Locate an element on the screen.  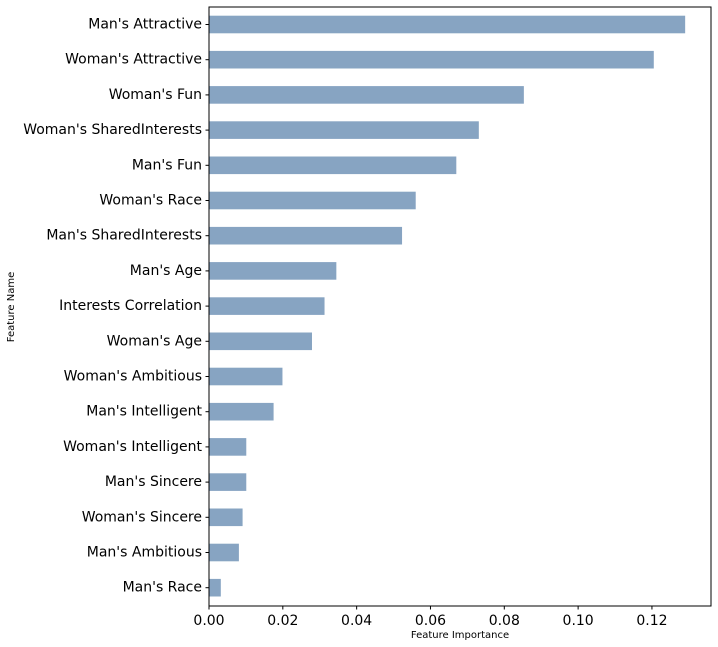
category-label: Woman's Age is located at coordinates (154, 341).